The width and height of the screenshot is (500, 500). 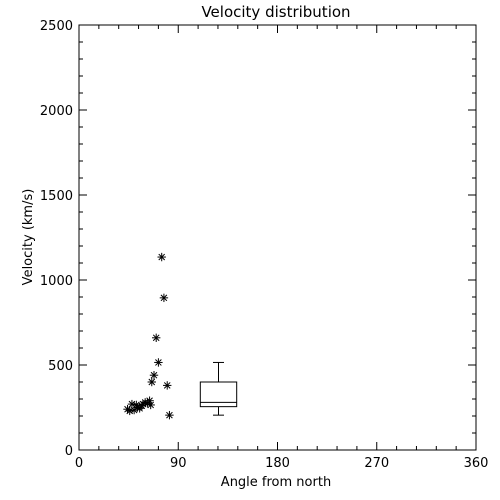 I want to click on x-tick-label: 270, so click(x=376, y=463).